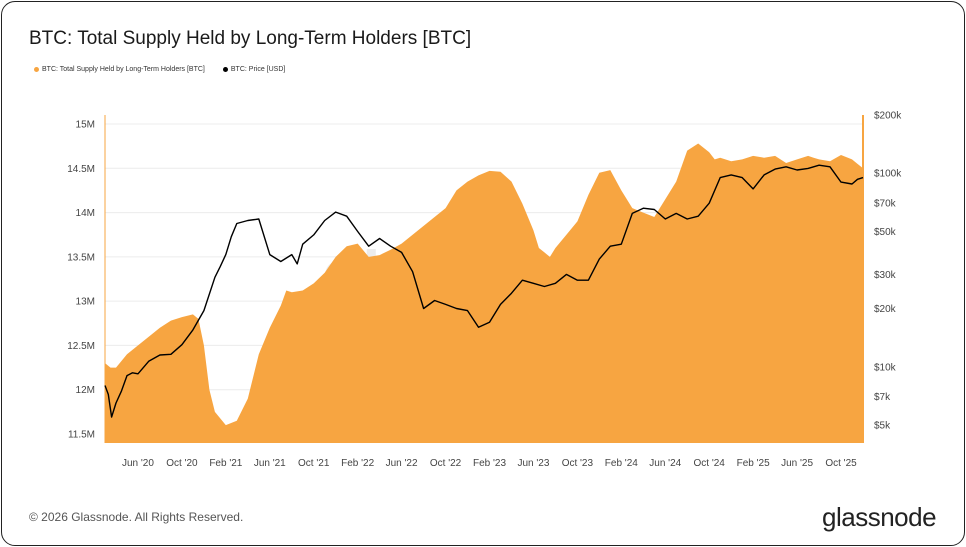  I want to click on x-tick-label: Oct '25, so click(841, 463).